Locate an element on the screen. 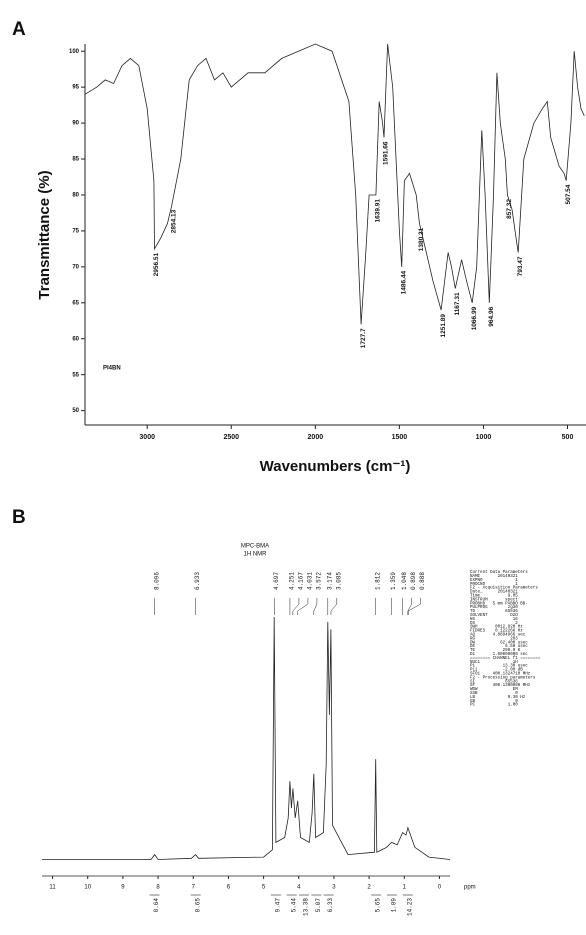 The width and height of the screenshot is (586, 935). parameter-line: DW 62.400 usec is located at coordinates (499, 643).